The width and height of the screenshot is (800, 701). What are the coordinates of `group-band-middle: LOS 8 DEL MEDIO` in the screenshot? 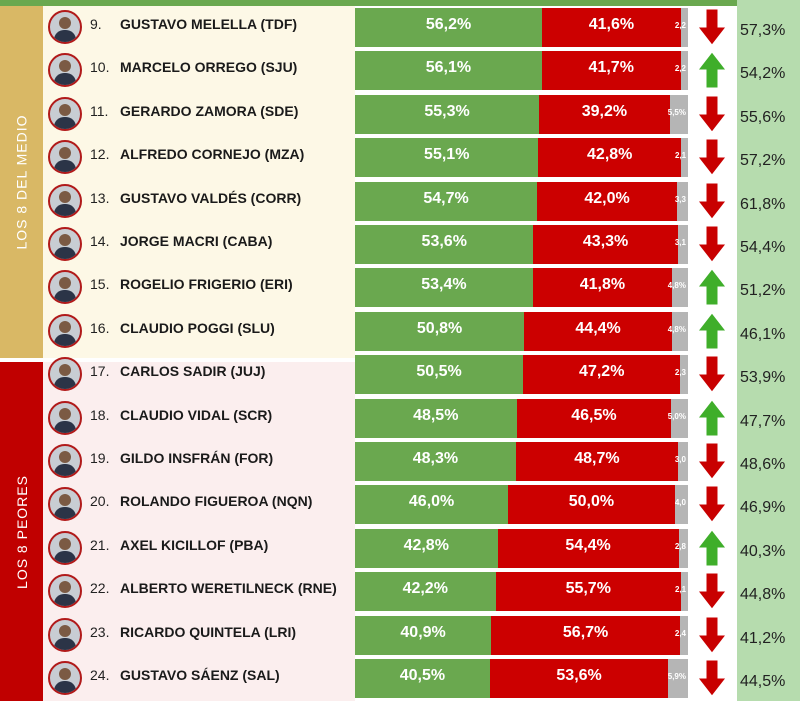 It's located at (21, 182).